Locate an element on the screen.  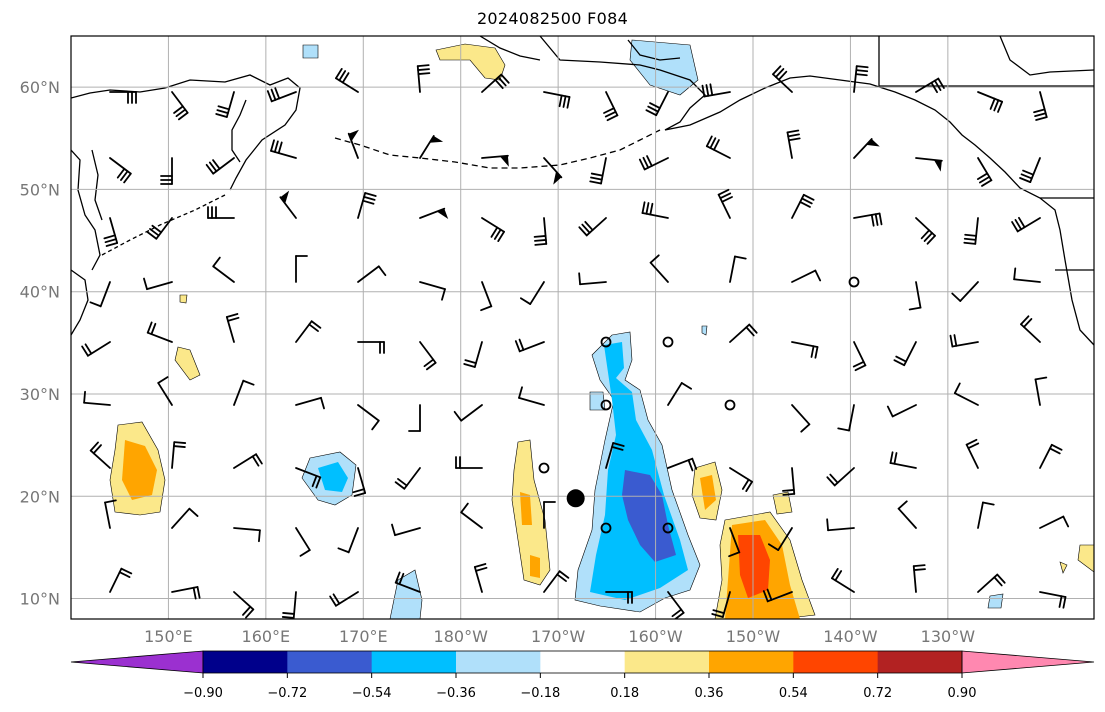
colorbar-label: 0.90 is located at coordinates (962, 693).